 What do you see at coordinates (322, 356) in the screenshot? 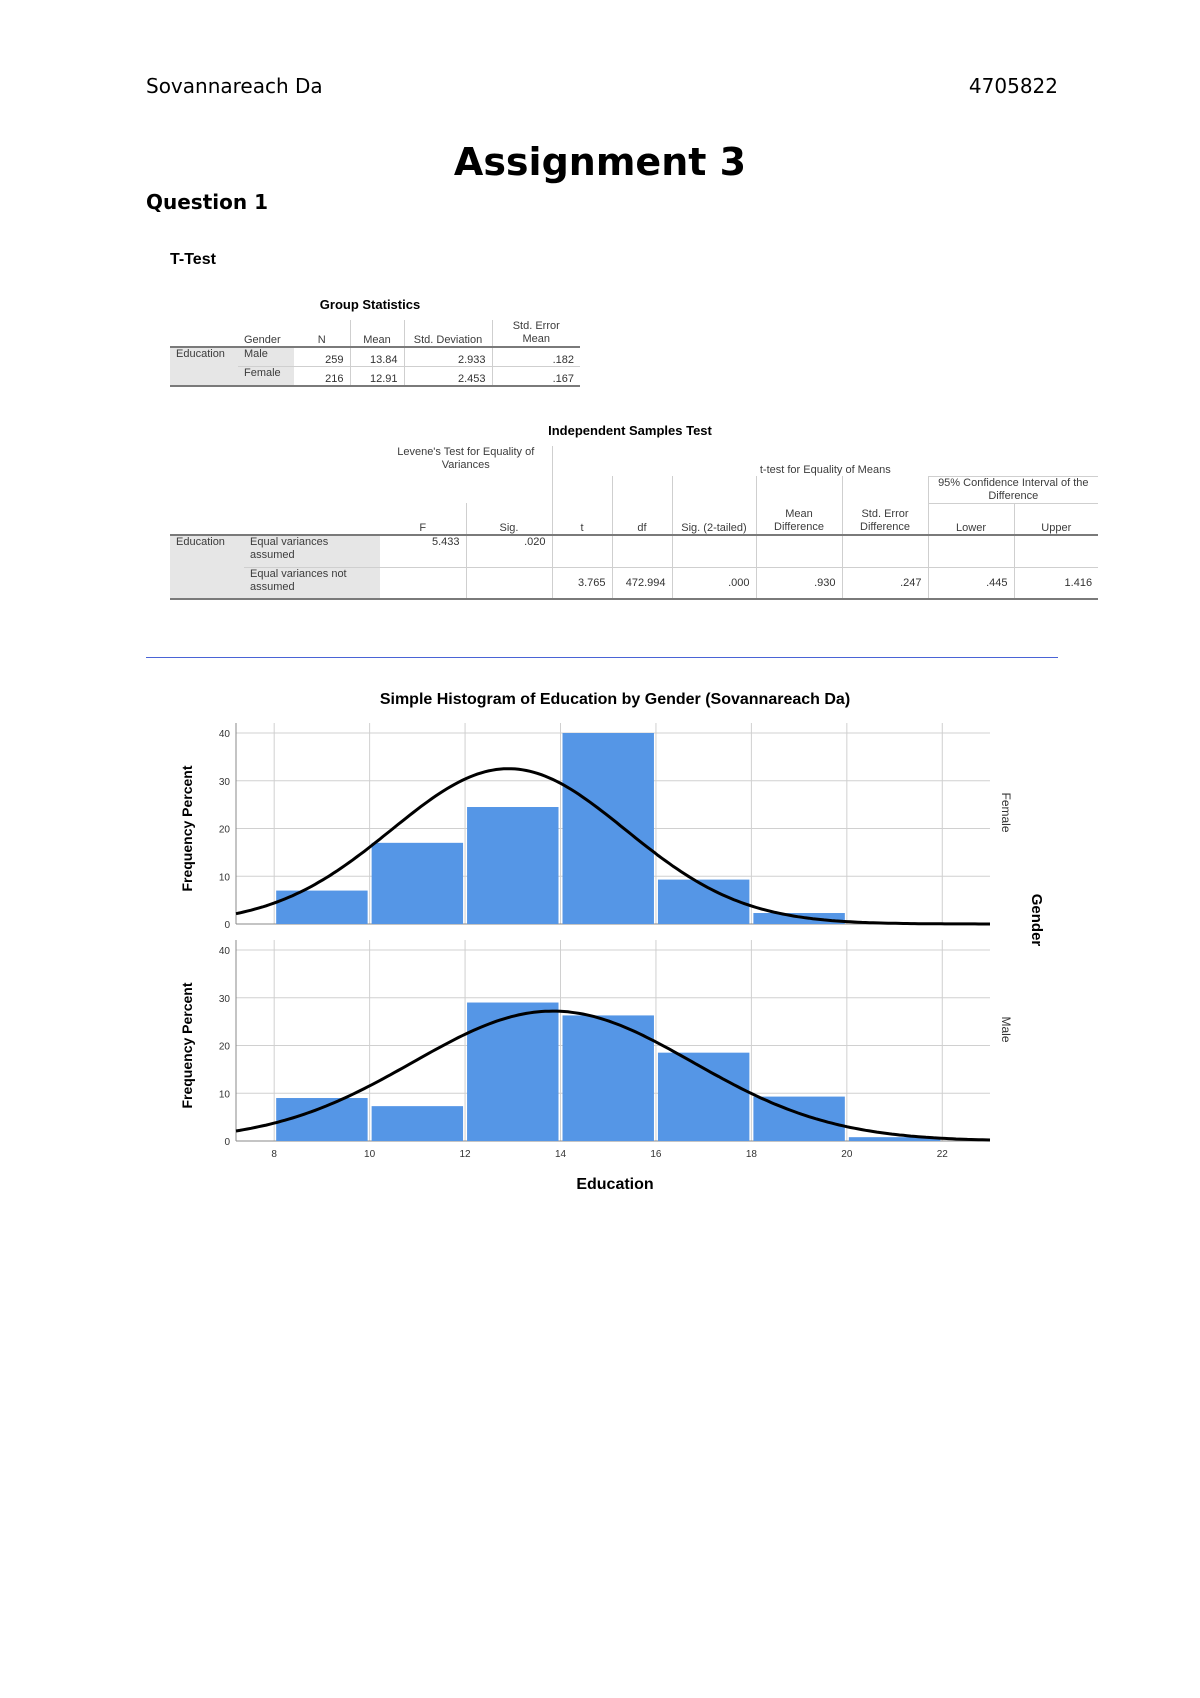
I see `cell-n: 259` at bounding box center [322, 356].